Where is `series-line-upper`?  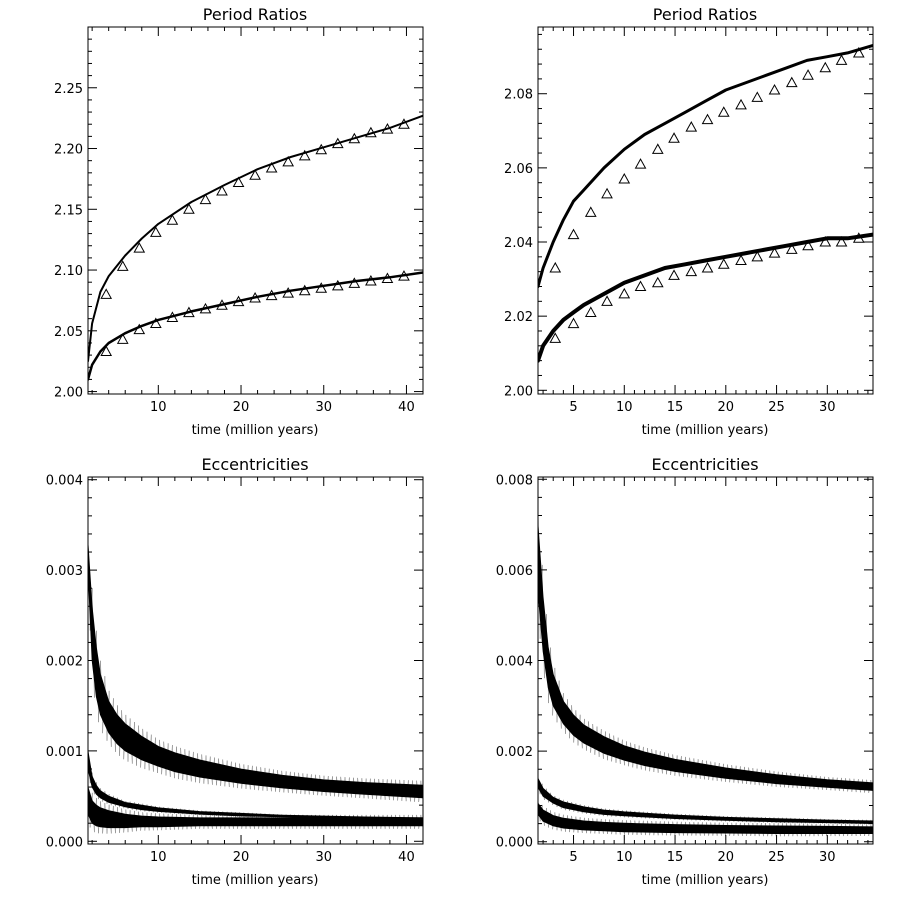
series-line-upper is located at coordinates (705, 166).